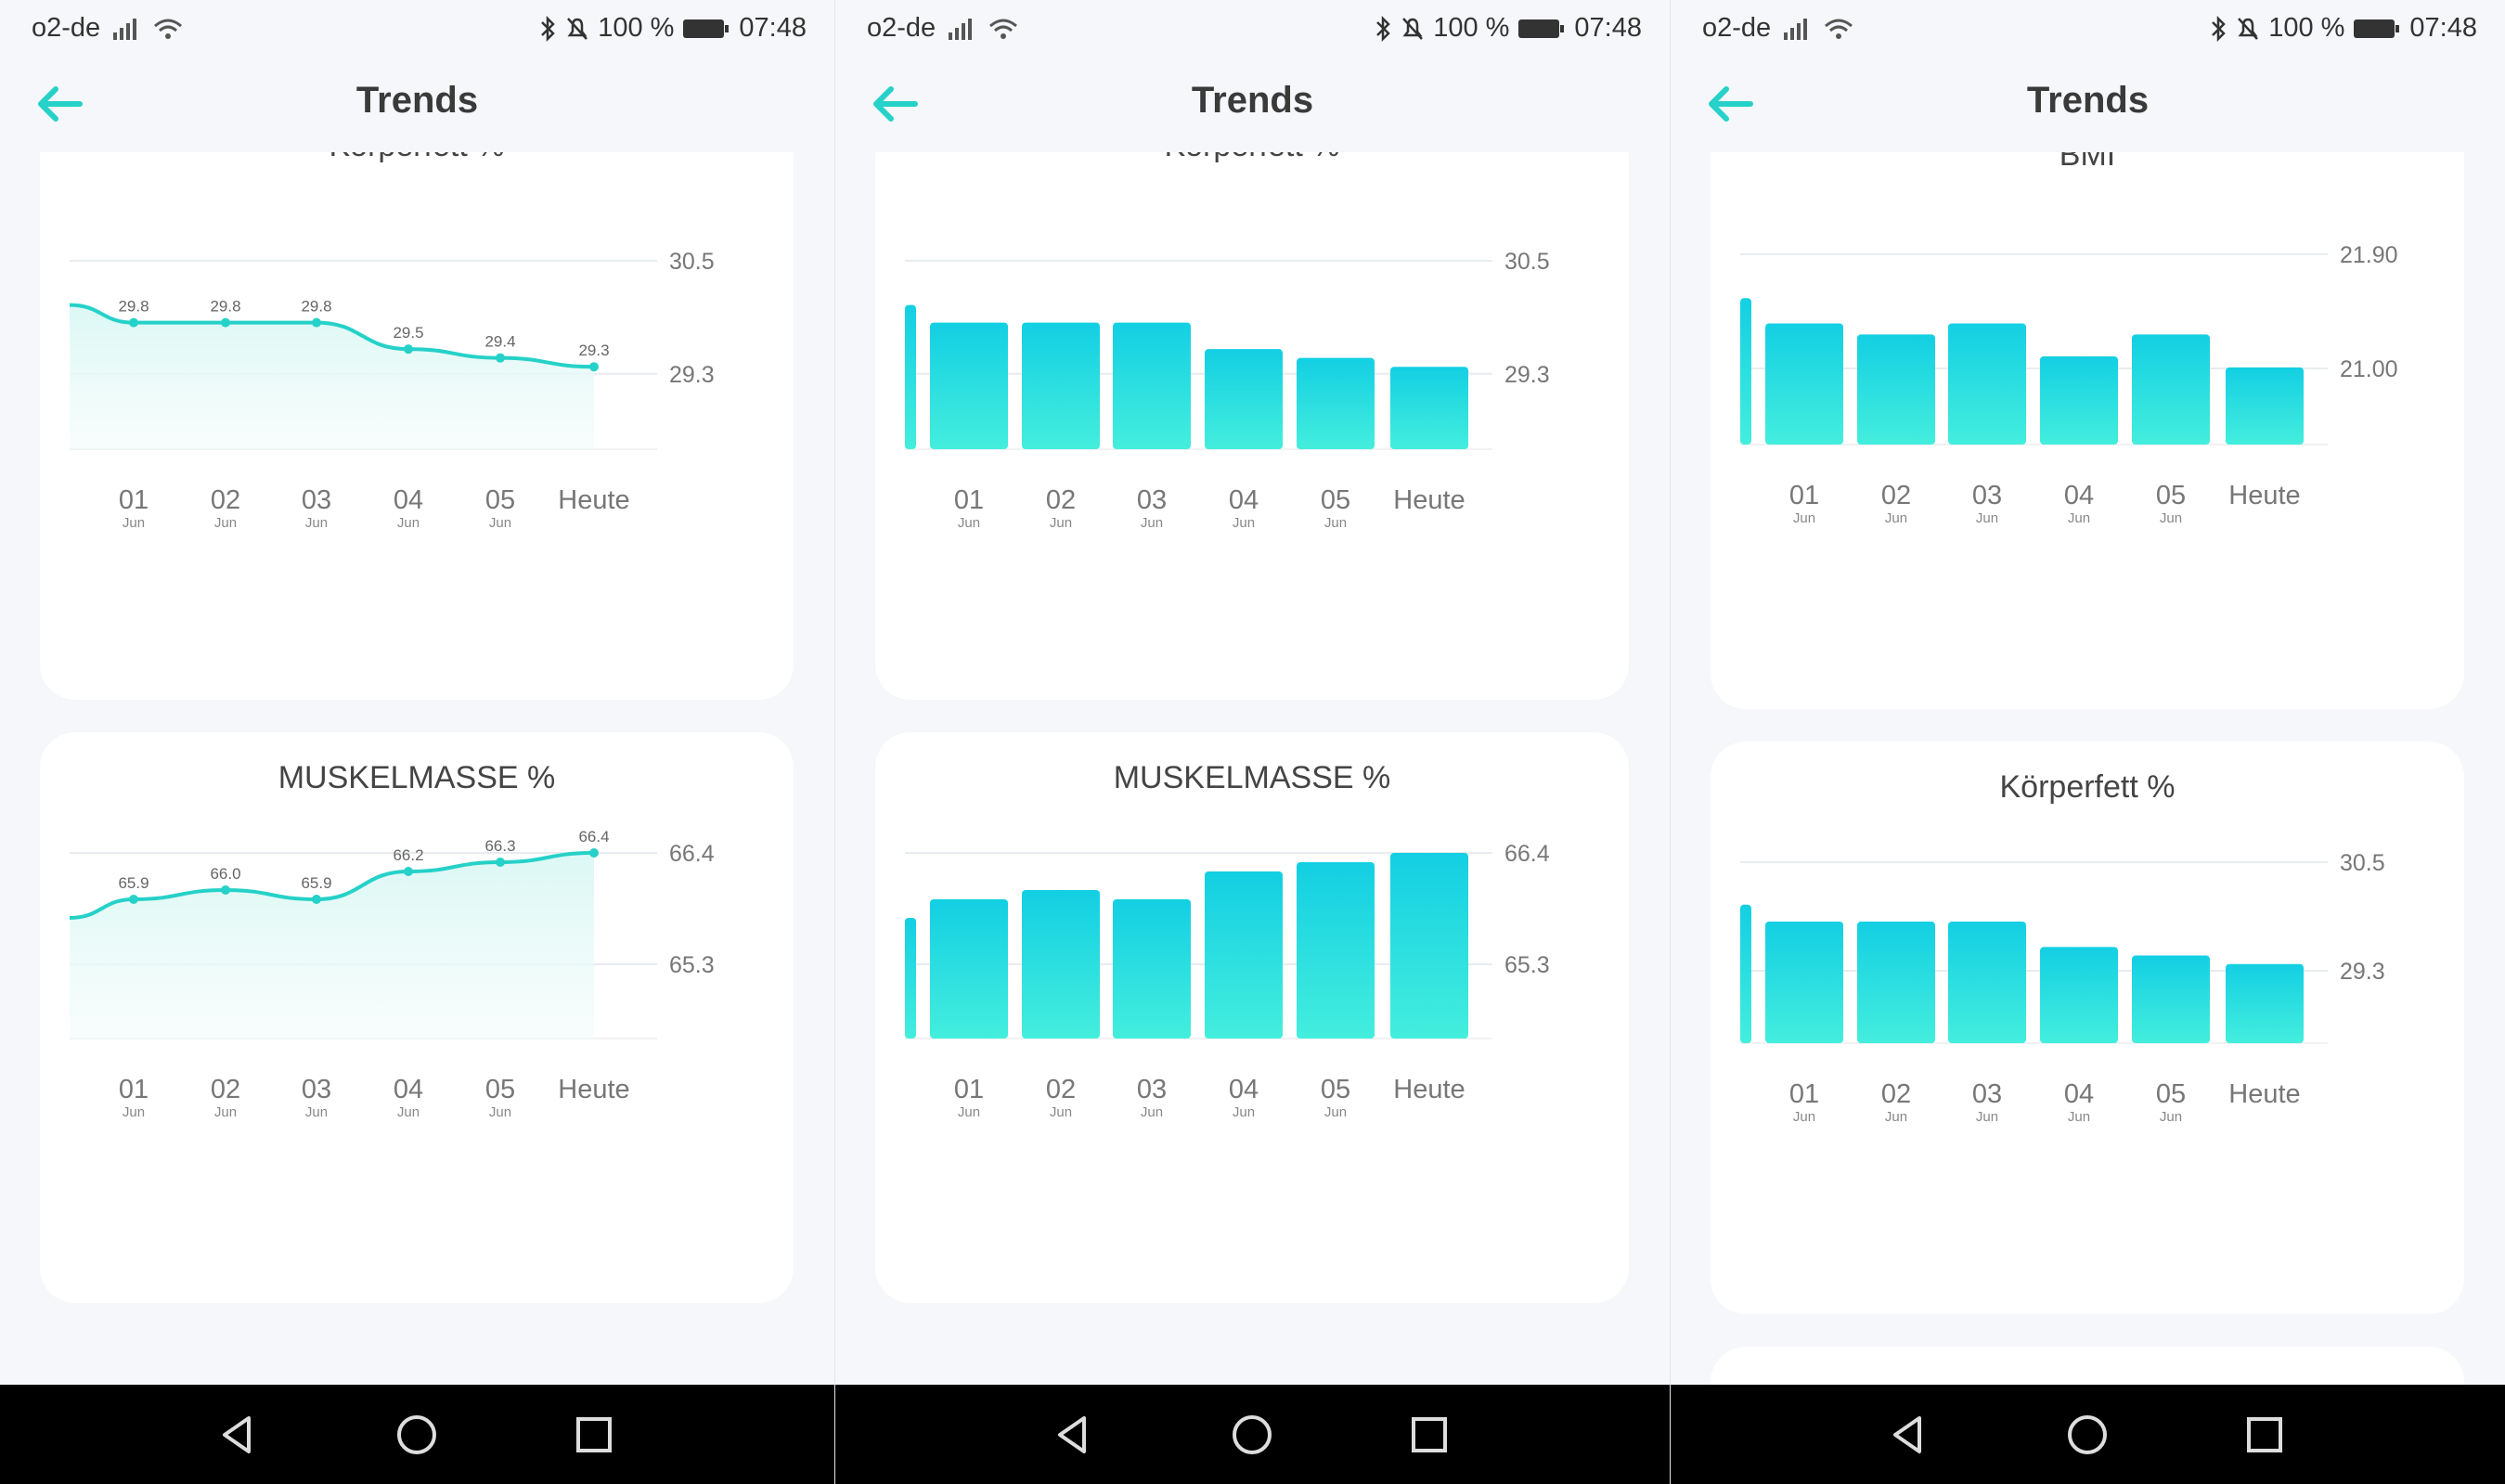 Image resolution: width=2505 pixels, height=1484 pixels. I want to click on data-label: 66.4, so click(593, 837).